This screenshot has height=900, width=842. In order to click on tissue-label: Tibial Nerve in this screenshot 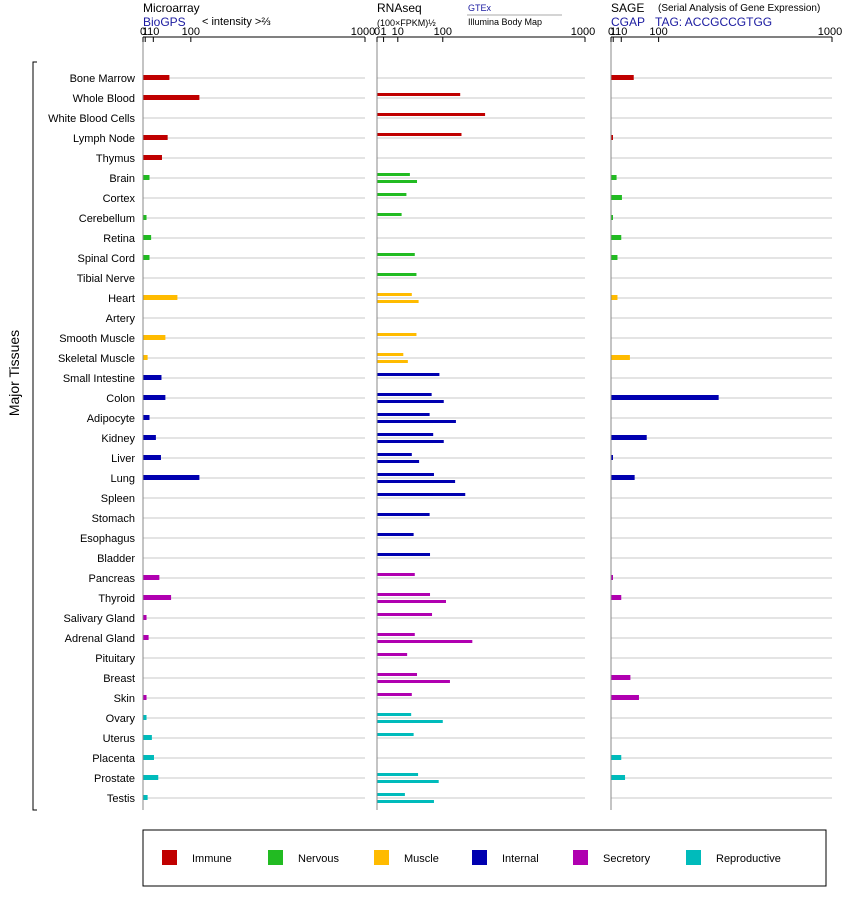, I will do `click(106, 279)`.